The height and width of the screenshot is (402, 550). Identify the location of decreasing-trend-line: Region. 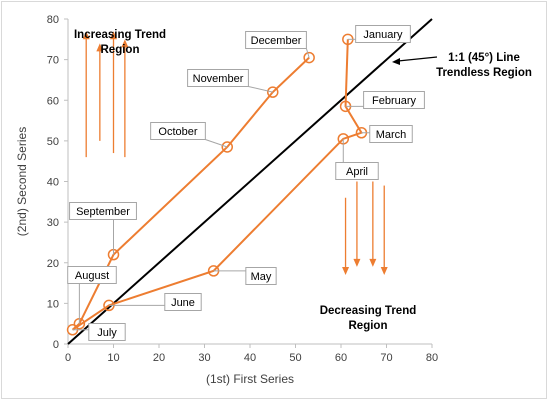
(368, 326).